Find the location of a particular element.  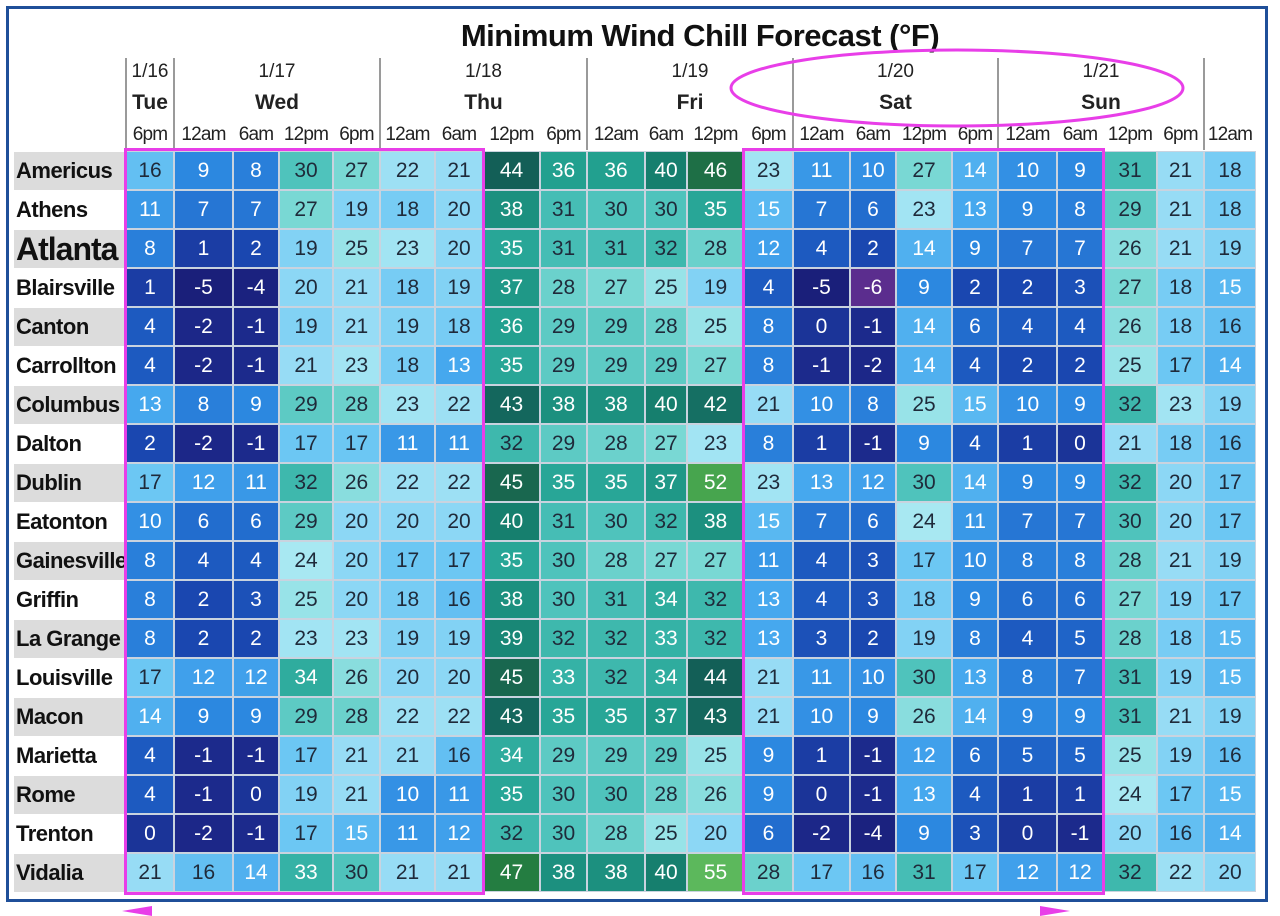

heatmap-cell: 18 is located at coordinates (1180, 443).